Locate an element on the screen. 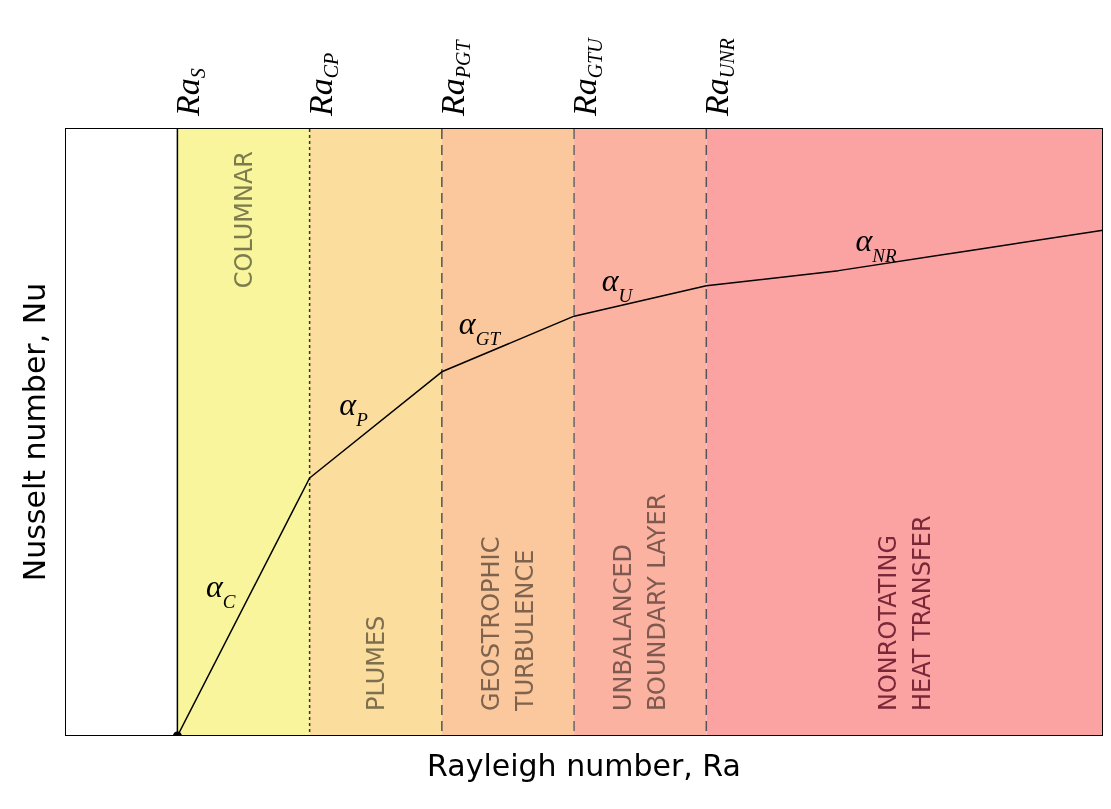 Image resolution: width=1111 pixels, height=809 pixels. band-label: UNBALANCED BOUNDARY LAYER is located at coordinates (640, 602).